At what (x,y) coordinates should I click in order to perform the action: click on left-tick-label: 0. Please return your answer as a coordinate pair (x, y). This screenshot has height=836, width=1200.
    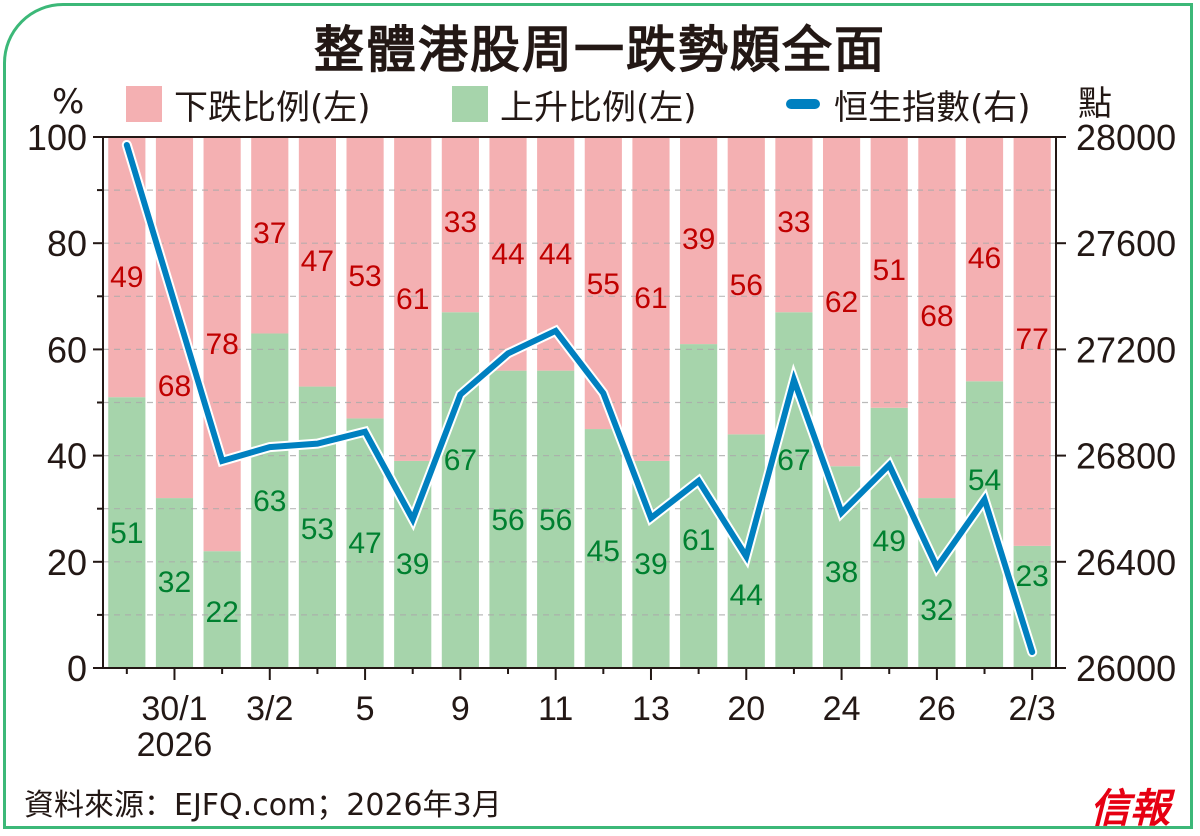
    Looking at the image, I should click on (77, 668).